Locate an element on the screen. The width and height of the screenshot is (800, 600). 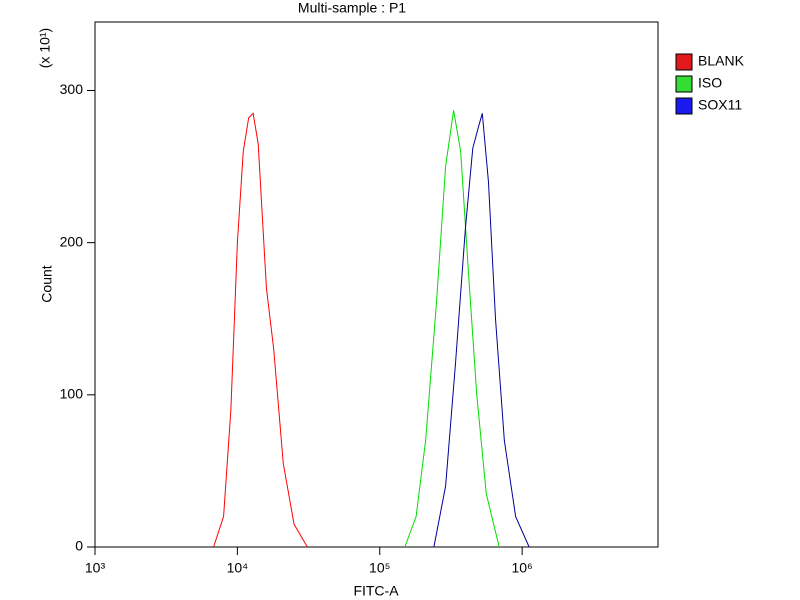
legend-label: SOX11 is located at coordinates (720, 105).